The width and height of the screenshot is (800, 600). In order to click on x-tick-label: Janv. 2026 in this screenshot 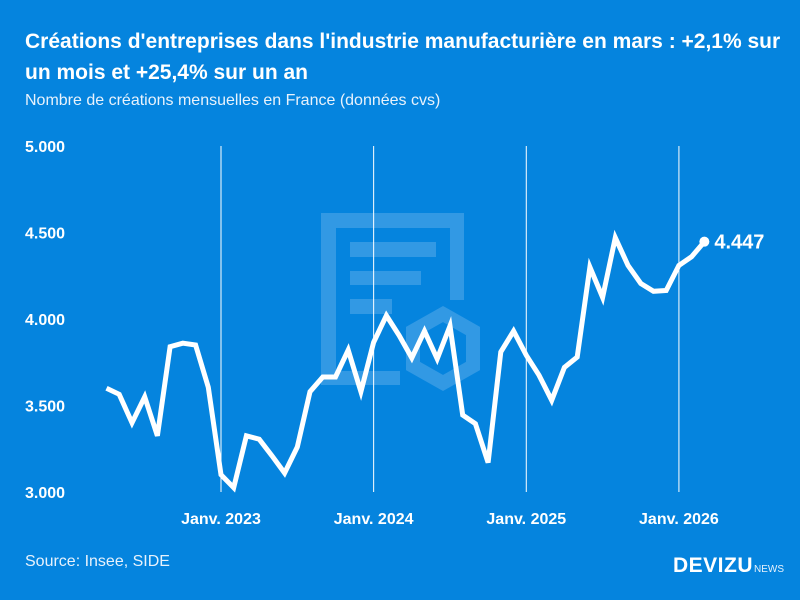, I will do `click(679, 519)`.